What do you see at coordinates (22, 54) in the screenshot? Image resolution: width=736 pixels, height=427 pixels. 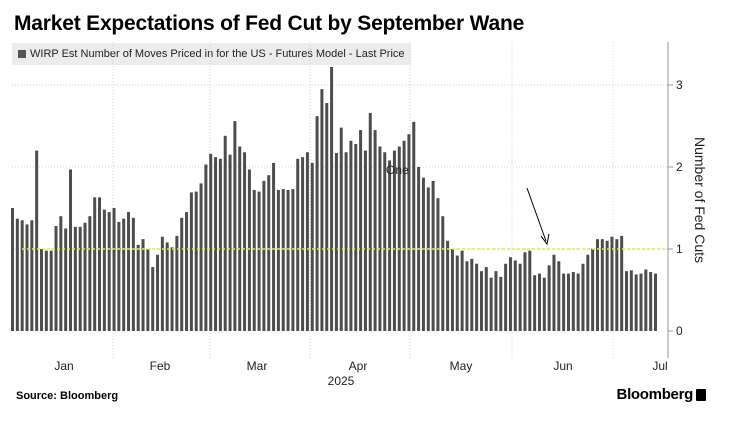 I see `legend-swatch` at bounding box center [22, 54].